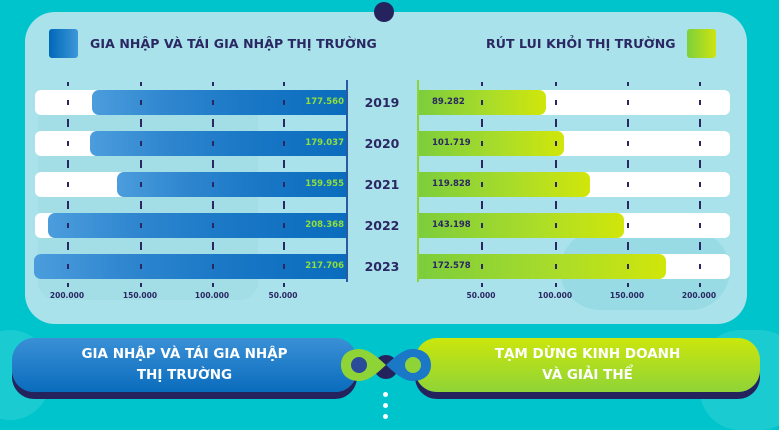 This screenshot has height=430, width=779. What do you see at coordinates (324, 184) in the screenshot?
I see `entry-value-label: 159.955` at bounding box center [324, 184].